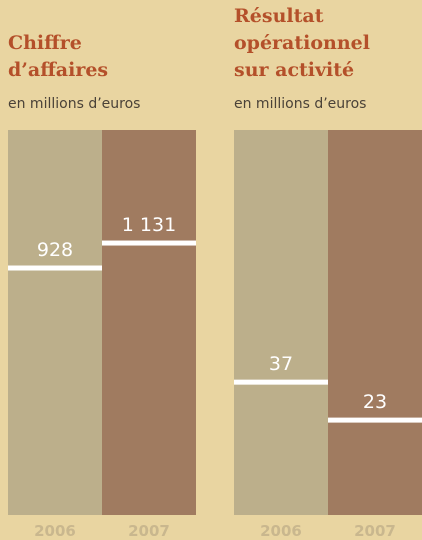 This screenshot has width=422, height=540. What do you see at coordinates (302, 43) in the screenshot?
I see `panel-title: opérationnel` at bounding box center [302, 43].